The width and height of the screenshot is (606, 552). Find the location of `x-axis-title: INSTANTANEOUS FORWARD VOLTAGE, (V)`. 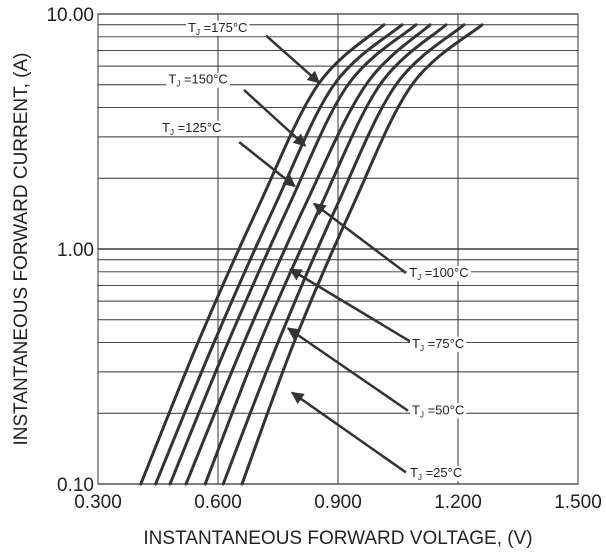

x-axis-title: INSTANTANEOUS FORWARD VOLTAGE, (V) is located at coordinates (337, 538).